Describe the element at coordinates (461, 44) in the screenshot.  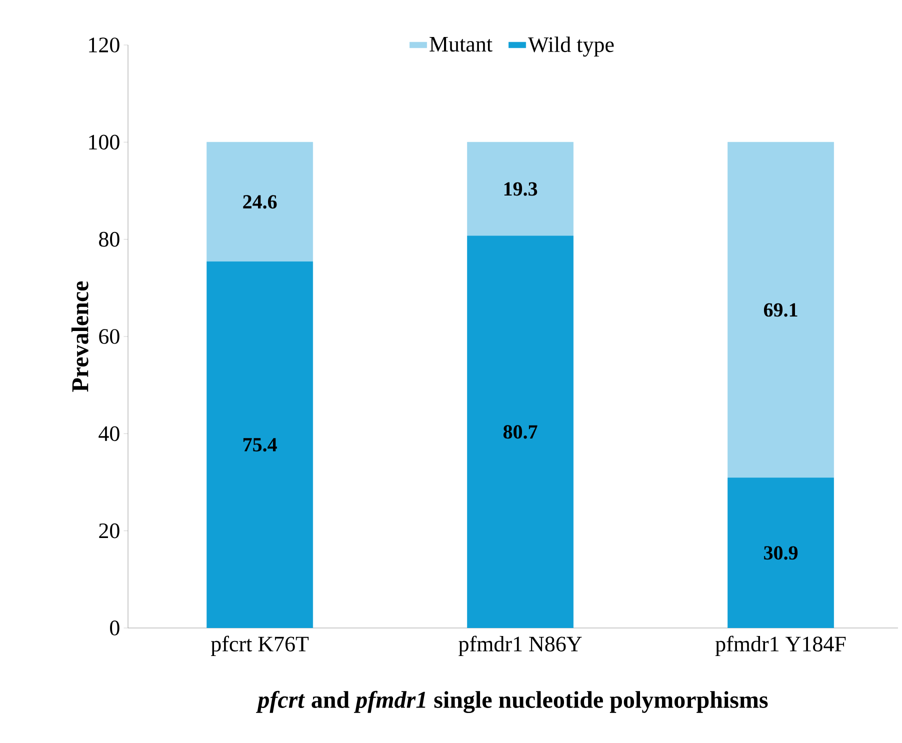
I see `legend-label: Mutant` at that location.